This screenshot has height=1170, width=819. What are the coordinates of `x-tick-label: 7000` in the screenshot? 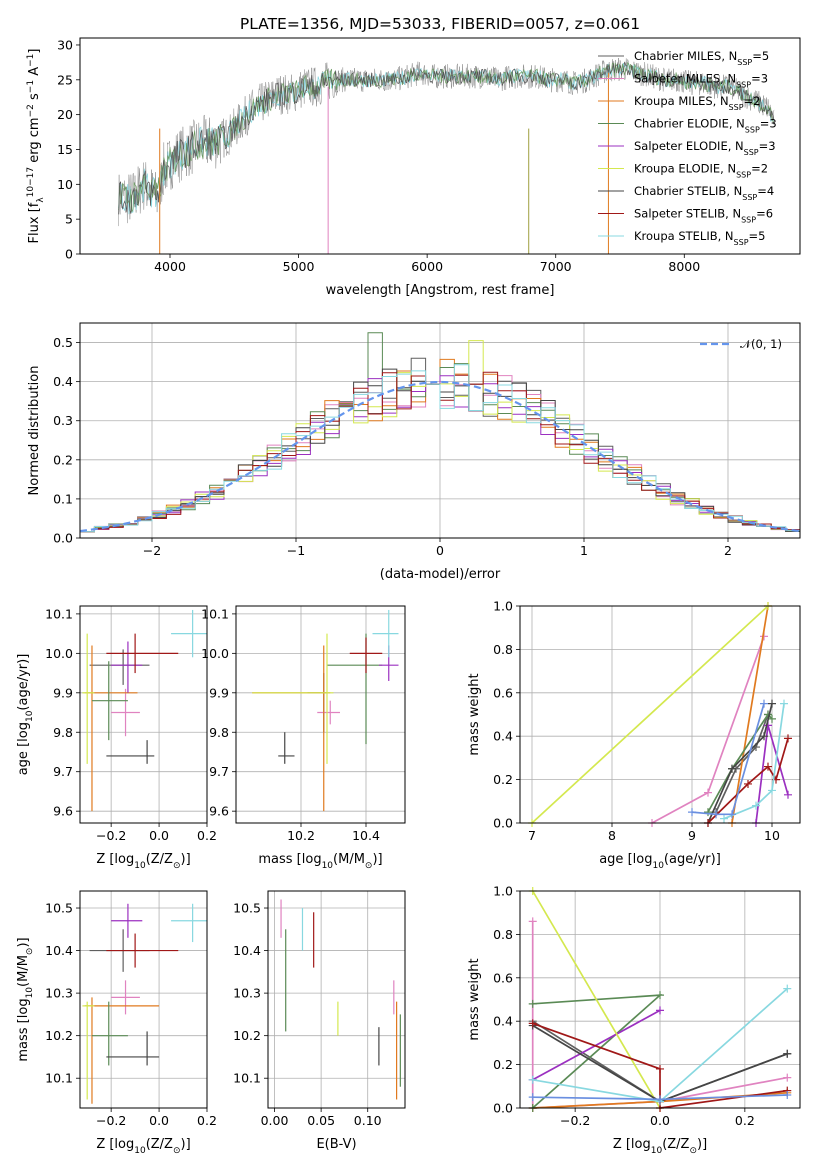 It's located at (556, 266).